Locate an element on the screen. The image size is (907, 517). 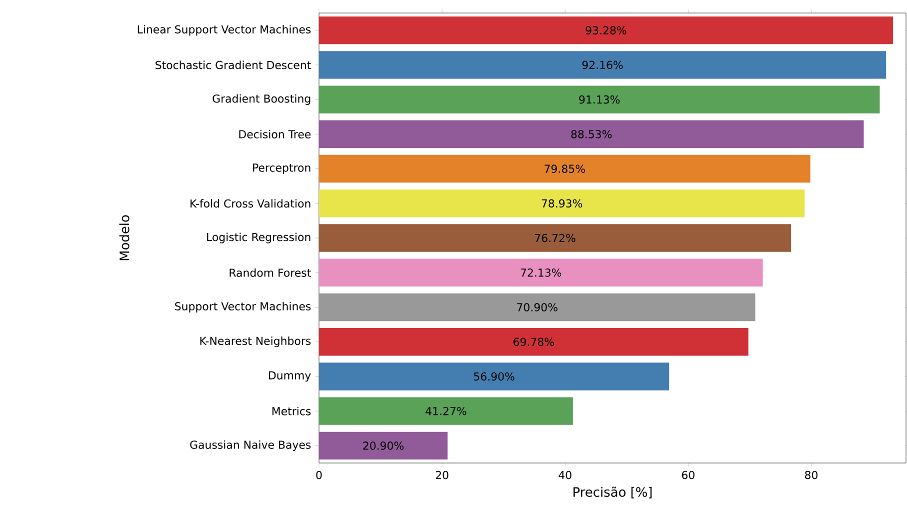
data-label: 91.13% is located at coordinates (599, 99).